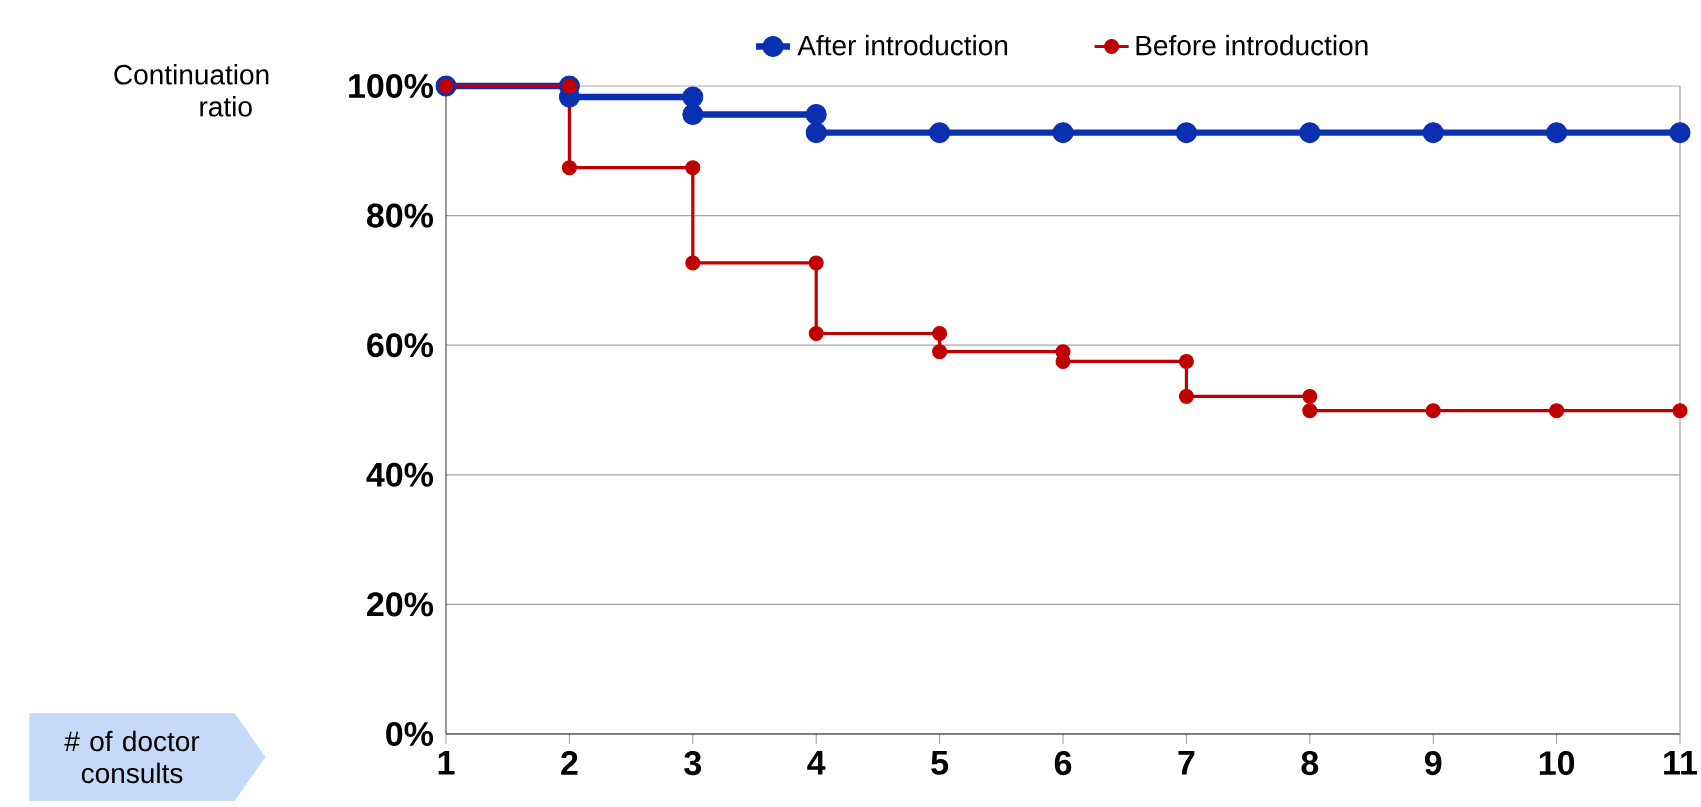 The height and width of the screenshot is (807, 1701). What do you see at coordinates (400, 474) in the screenshot?
I see `y-tick-label: 40%` at bounding box center [400, 474].